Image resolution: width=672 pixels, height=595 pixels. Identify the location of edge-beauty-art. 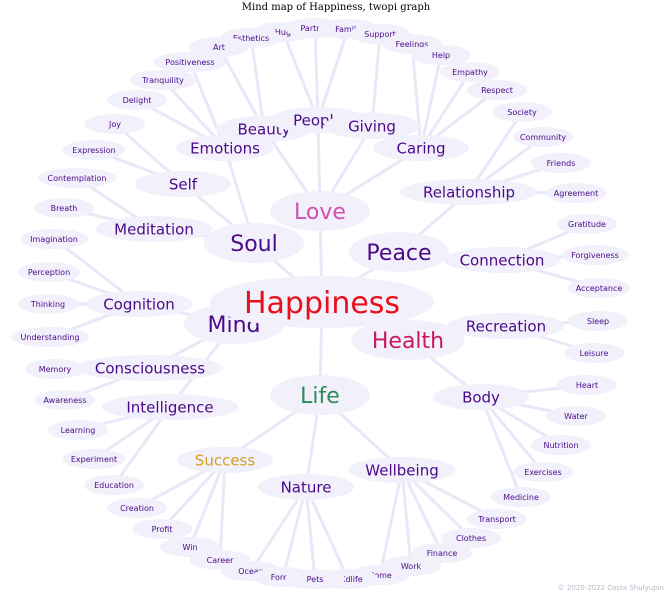
(241, 88).